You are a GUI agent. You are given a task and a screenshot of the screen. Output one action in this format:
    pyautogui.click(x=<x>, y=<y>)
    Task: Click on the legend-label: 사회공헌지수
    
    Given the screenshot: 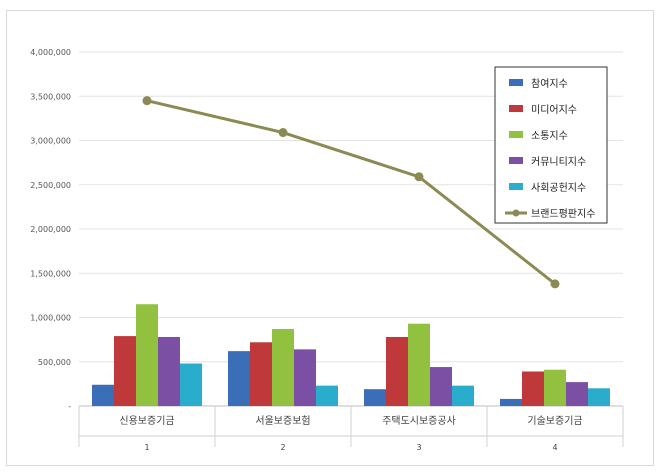 What is the action you would take?
    pyautogui.click(x=558, y=188)
    